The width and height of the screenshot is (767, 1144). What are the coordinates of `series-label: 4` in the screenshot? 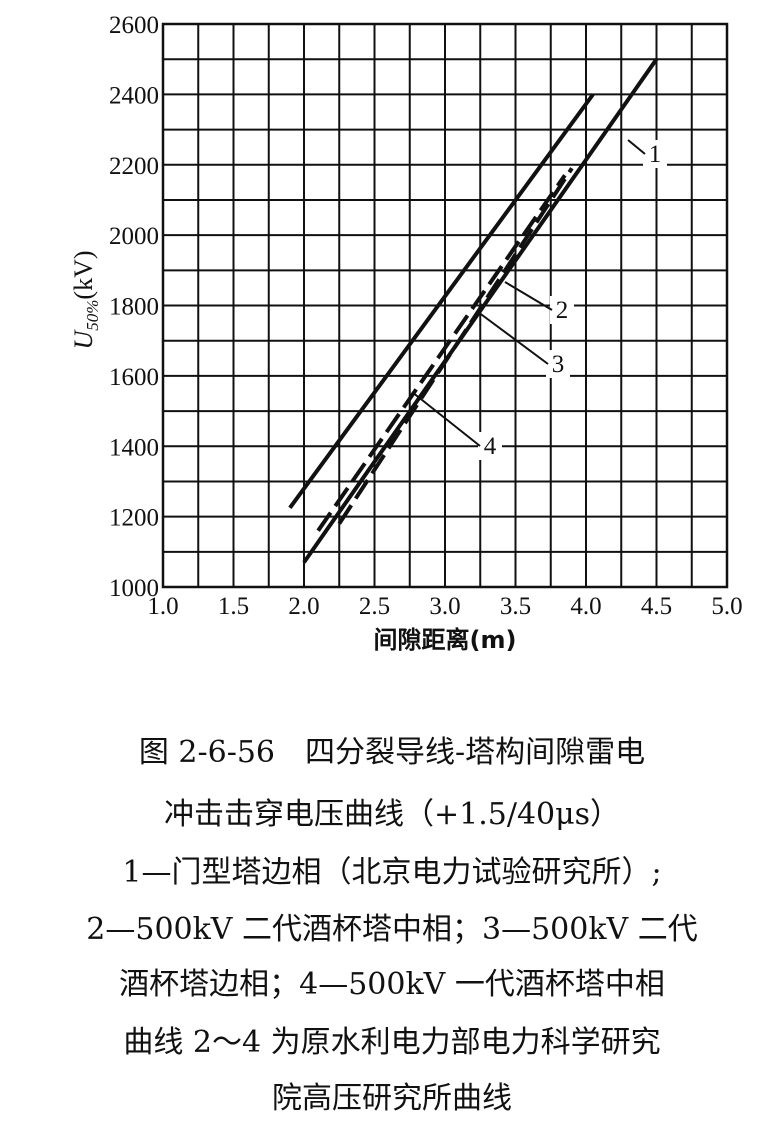 It's located at (490, 446).